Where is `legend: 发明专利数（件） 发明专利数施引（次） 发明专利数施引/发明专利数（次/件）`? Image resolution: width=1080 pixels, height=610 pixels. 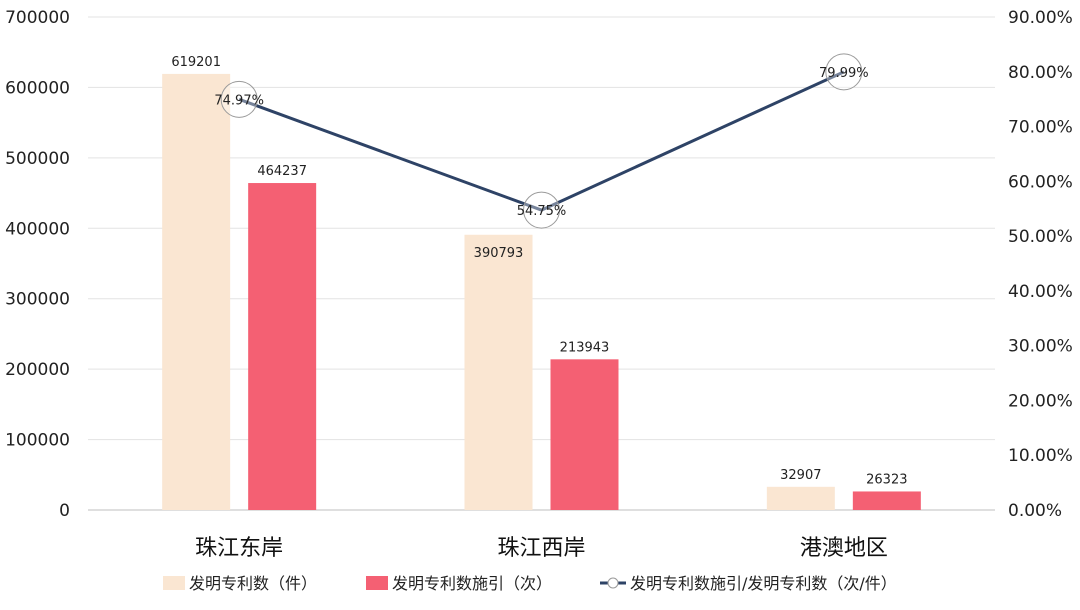 legend: 发明专利数（件） 发明专利数施引（次） 发明专利数施引/发明专利数（次/件） is located at coordinates (530, 583).